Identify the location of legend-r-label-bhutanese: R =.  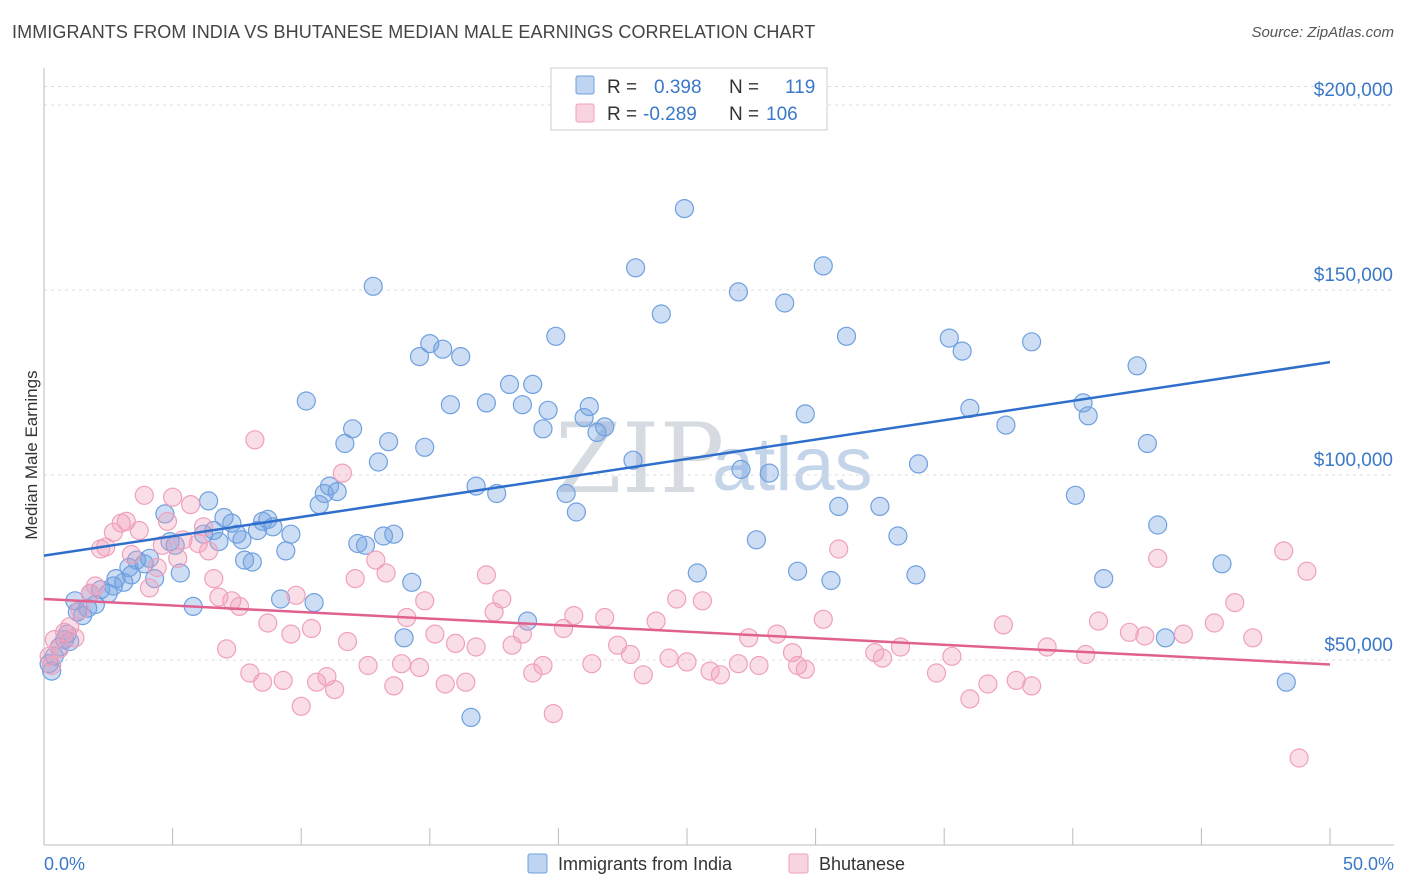
(622, 114).